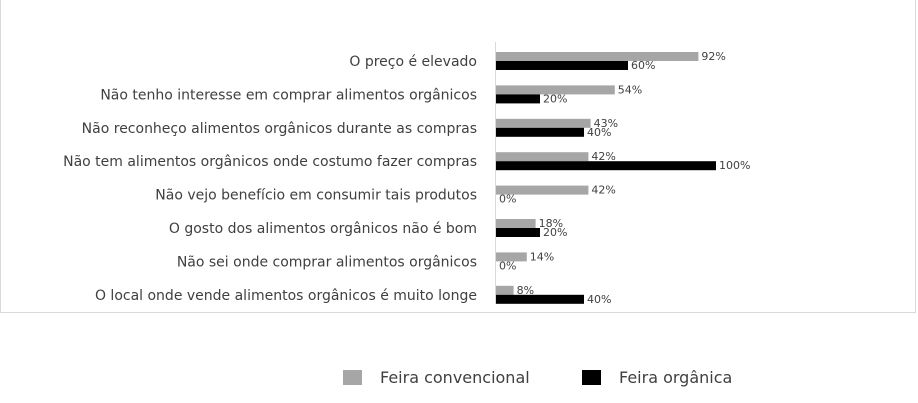  I want to click on legend-item-feira-convencional: Feira convencional, so click(436, 377).